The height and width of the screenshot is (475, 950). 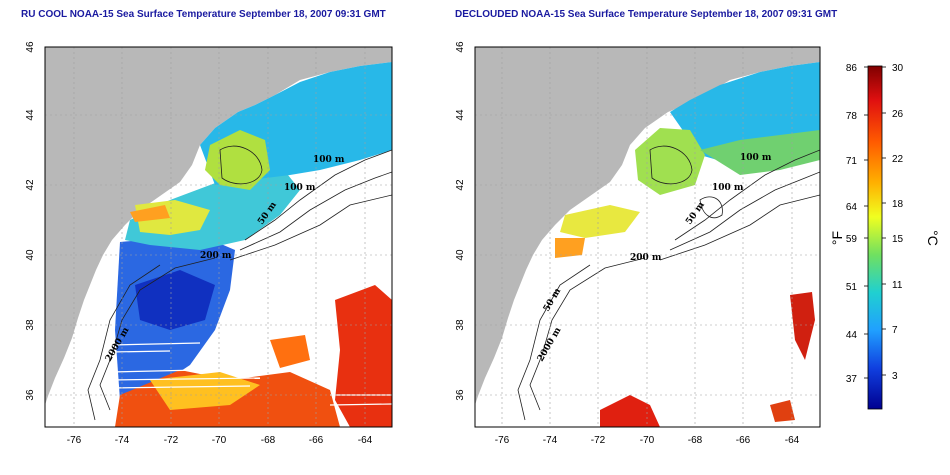 I want to click on right-map-sst-red-blob-south, so click(x=630, y=411).